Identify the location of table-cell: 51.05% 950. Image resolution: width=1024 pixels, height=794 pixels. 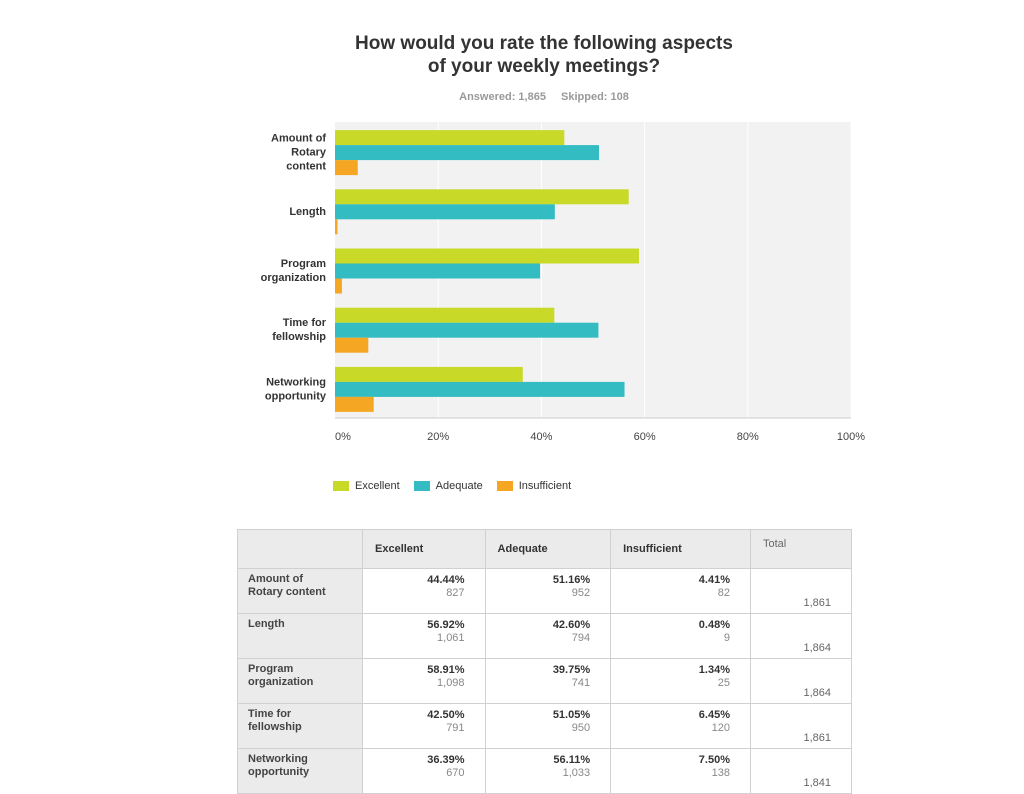
(548, 726).